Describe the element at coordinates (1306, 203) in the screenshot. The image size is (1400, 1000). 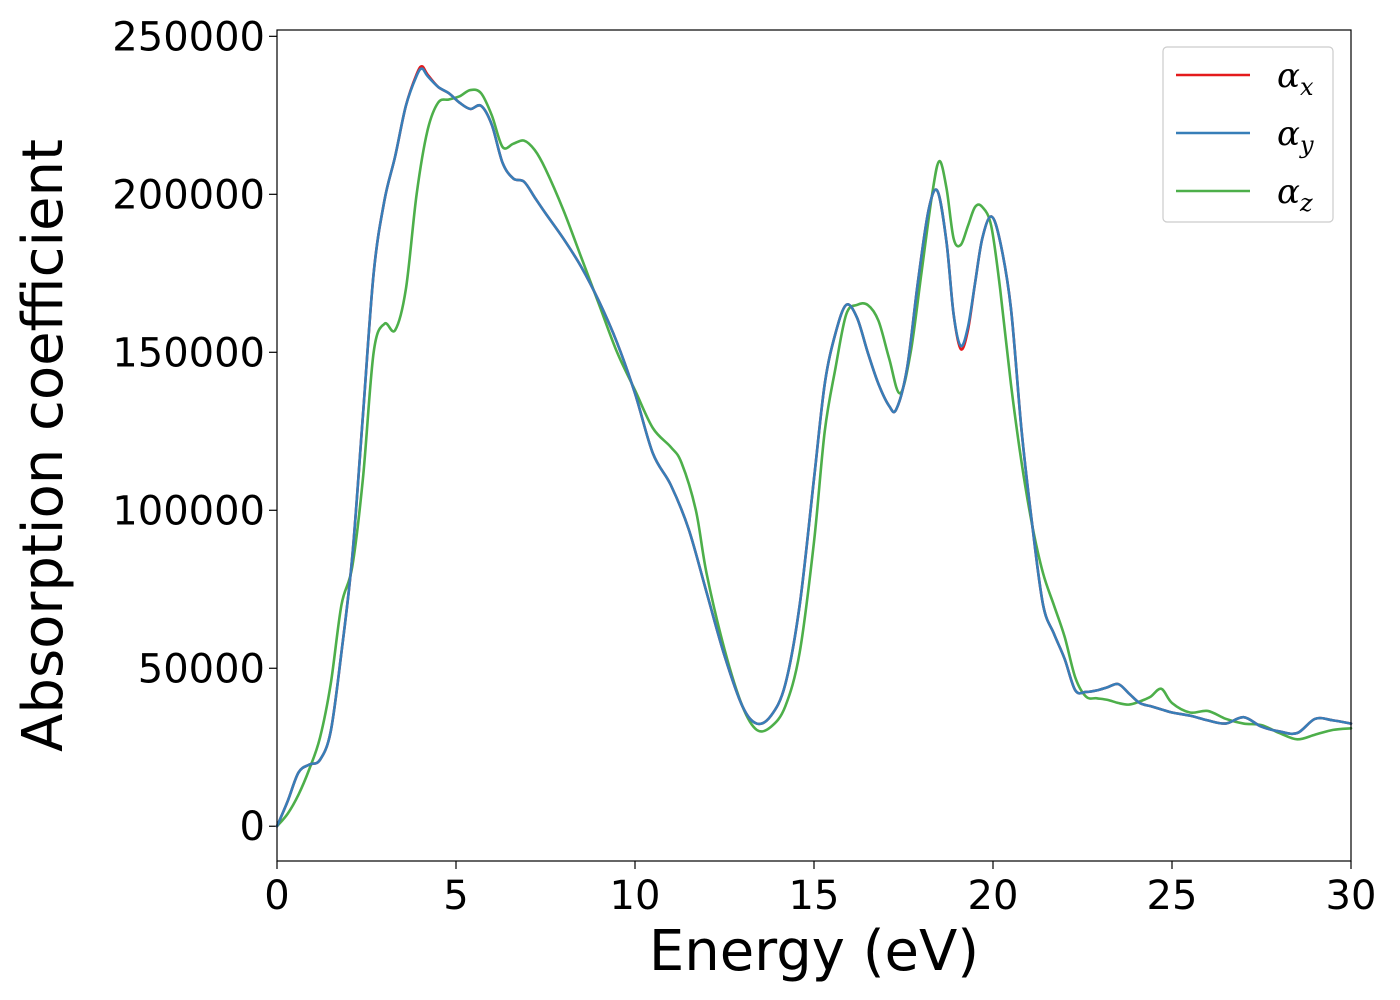
I see `legend-label-subscript: z` at that location.